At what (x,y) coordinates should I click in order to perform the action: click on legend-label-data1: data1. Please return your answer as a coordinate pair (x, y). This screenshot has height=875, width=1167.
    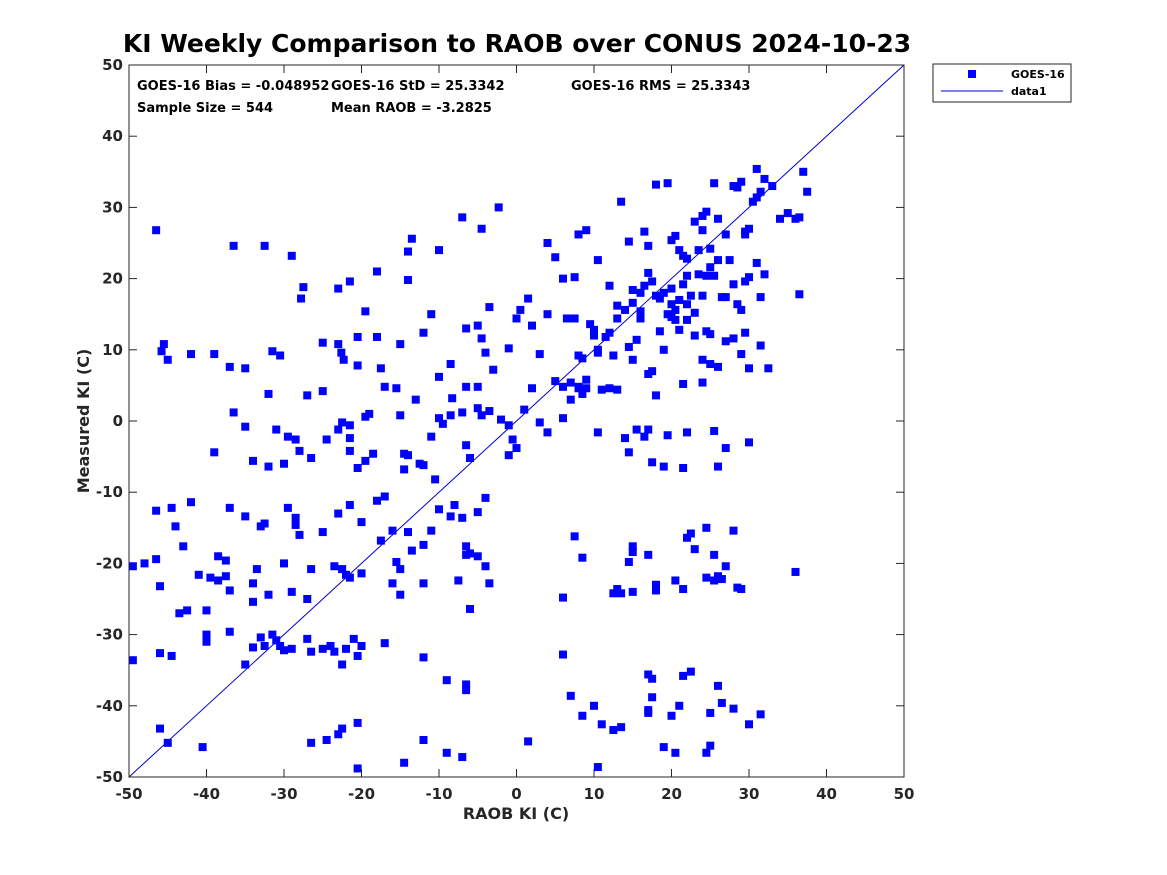
    Looking at the image, I should click on (1029, 91).